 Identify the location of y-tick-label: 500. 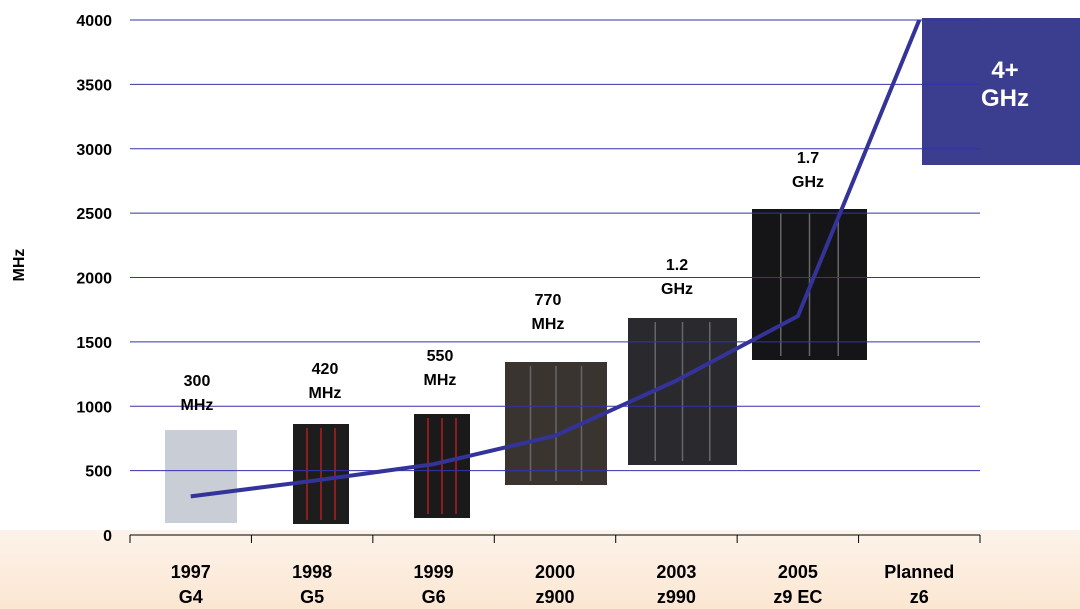
(98, 472).